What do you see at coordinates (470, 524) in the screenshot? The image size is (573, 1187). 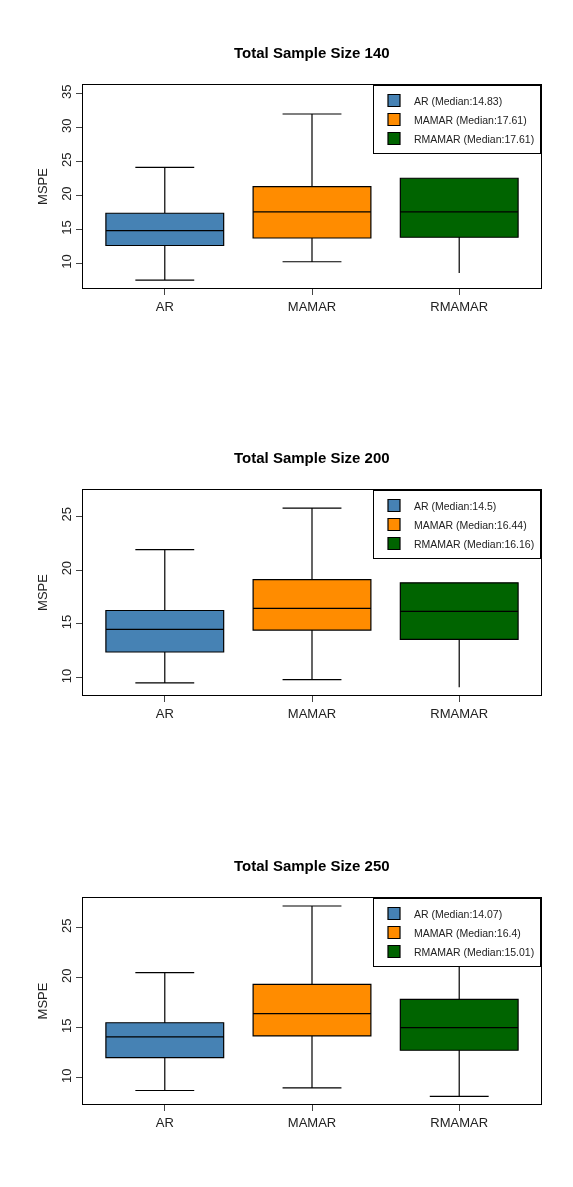 I see `legend-label: MAMAR (Median:16.44)` at bounding box center [470, 524].